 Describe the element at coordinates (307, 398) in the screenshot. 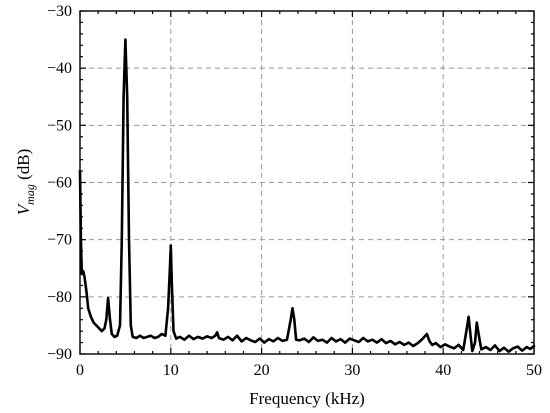

I see `x-axis-label: Frequency (kHz)` at that location.